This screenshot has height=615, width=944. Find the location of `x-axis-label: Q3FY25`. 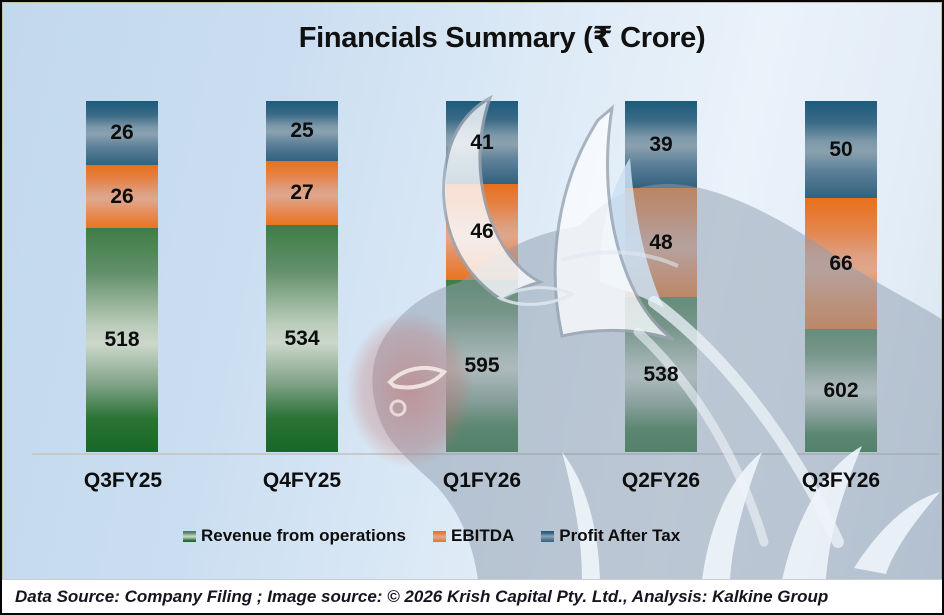

x-axis-label: Q3FY25 is located at coordinates (123, 480).